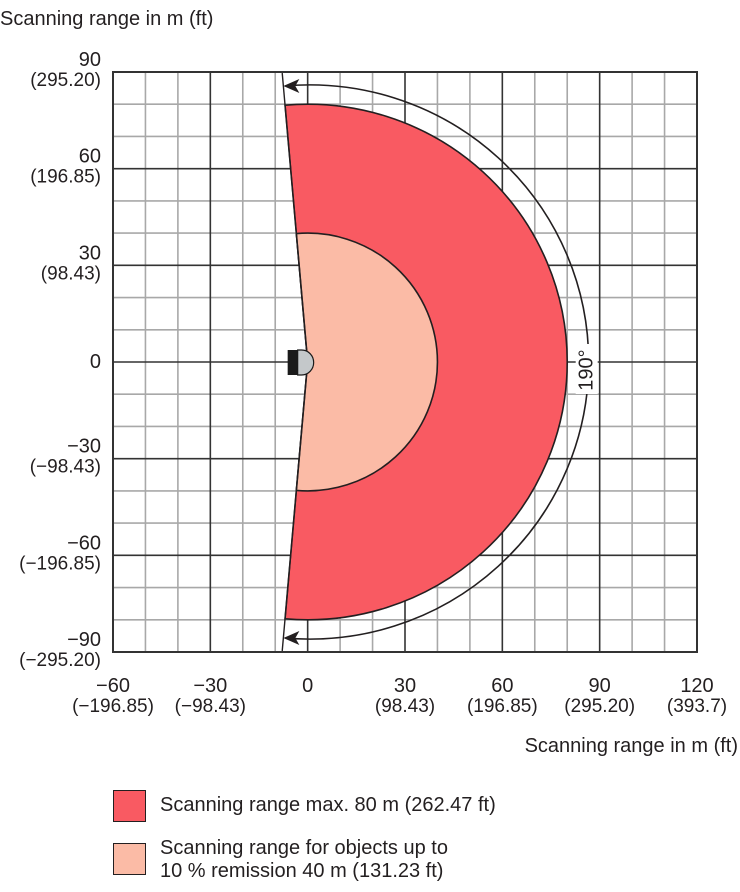 This screenshot has height=892, width=740. I want to click on y-tick-label: −30, so click(84, 447).